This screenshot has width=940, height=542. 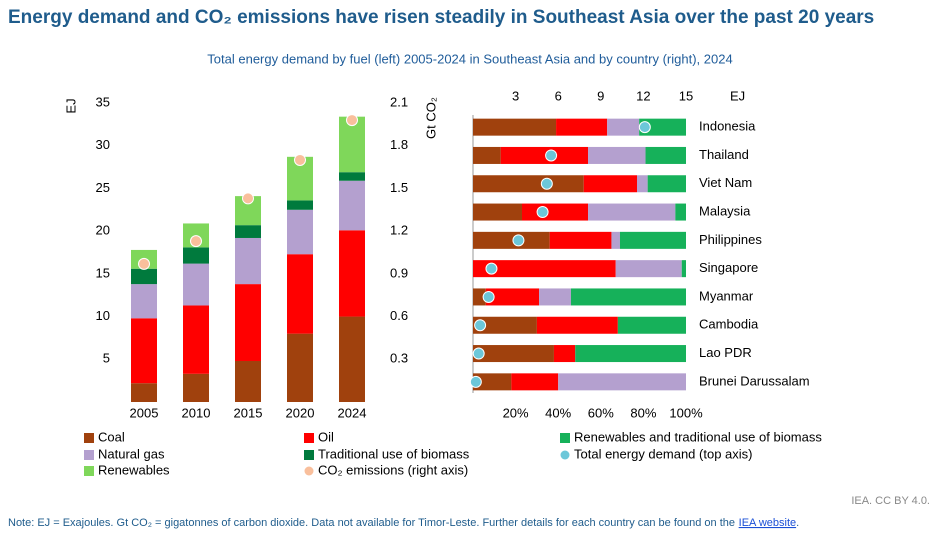 I want to click on legend-label: Oil, so click(x=326, y=436).